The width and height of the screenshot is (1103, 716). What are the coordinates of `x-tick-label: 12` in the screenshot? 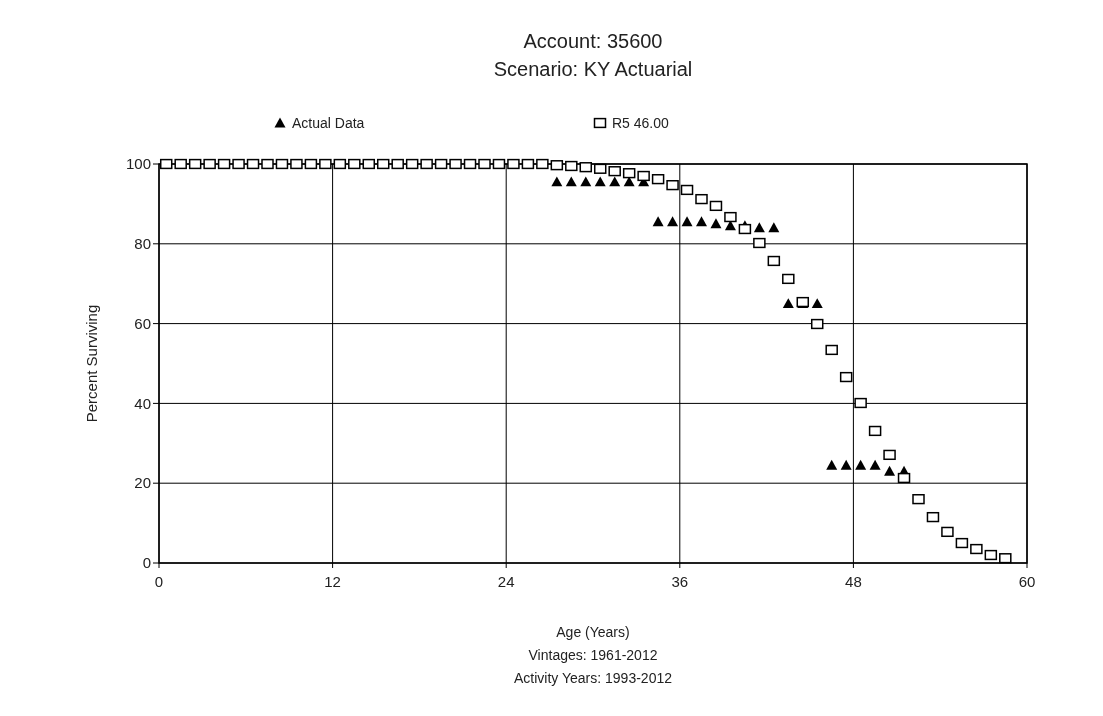 It's located at (332, 581).